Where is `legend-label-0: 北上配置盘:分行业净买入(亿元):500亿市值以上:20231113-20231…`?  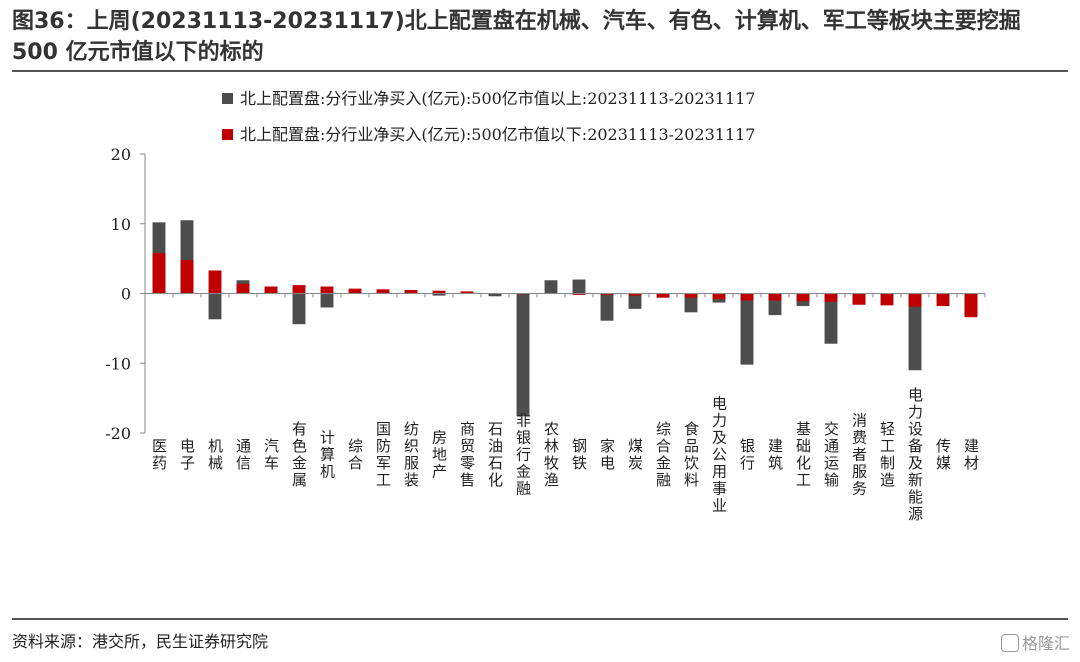
legend-label-0: 北上配置盘:分行业净买入(亿元):500亿市值以上:20231113-20231… is located at coordinates (497, 98).